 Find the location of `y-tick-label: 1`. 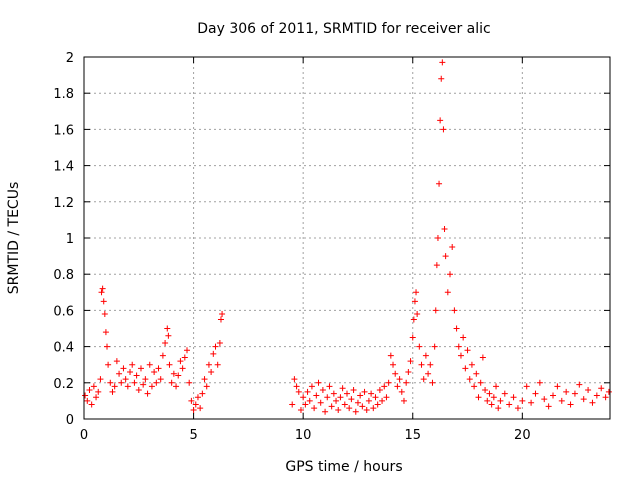

y-tick-label: 1 is located at coordinates (70, 239).